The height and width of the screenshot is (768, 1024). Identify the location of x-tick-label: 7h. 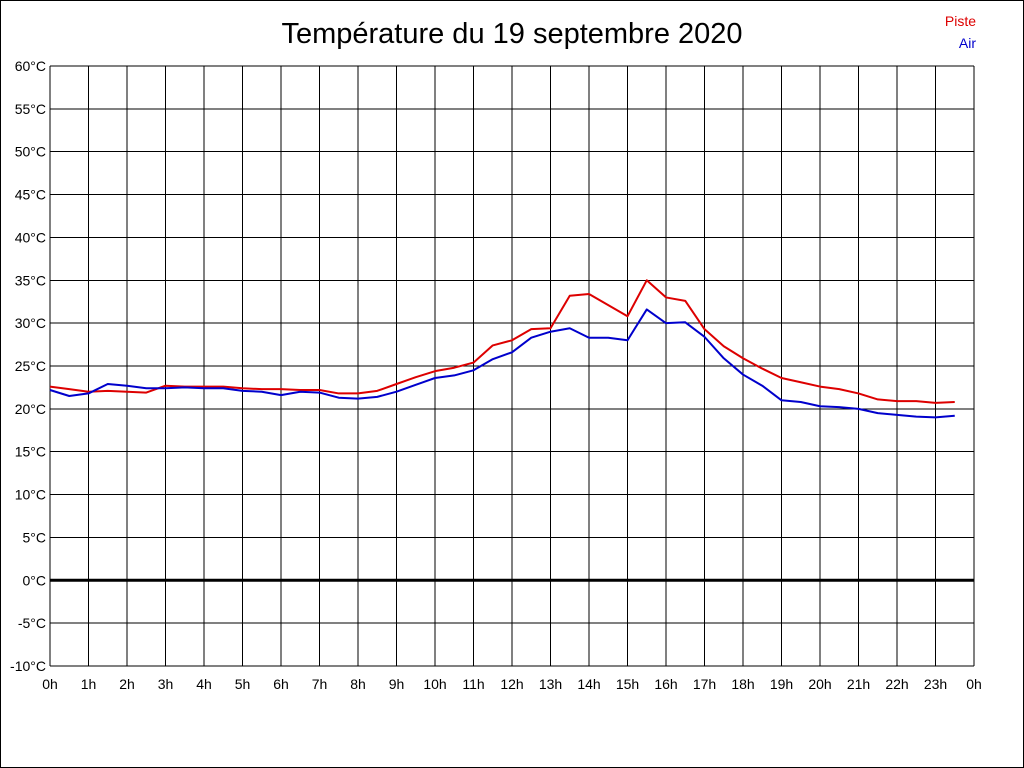
(320, 684).